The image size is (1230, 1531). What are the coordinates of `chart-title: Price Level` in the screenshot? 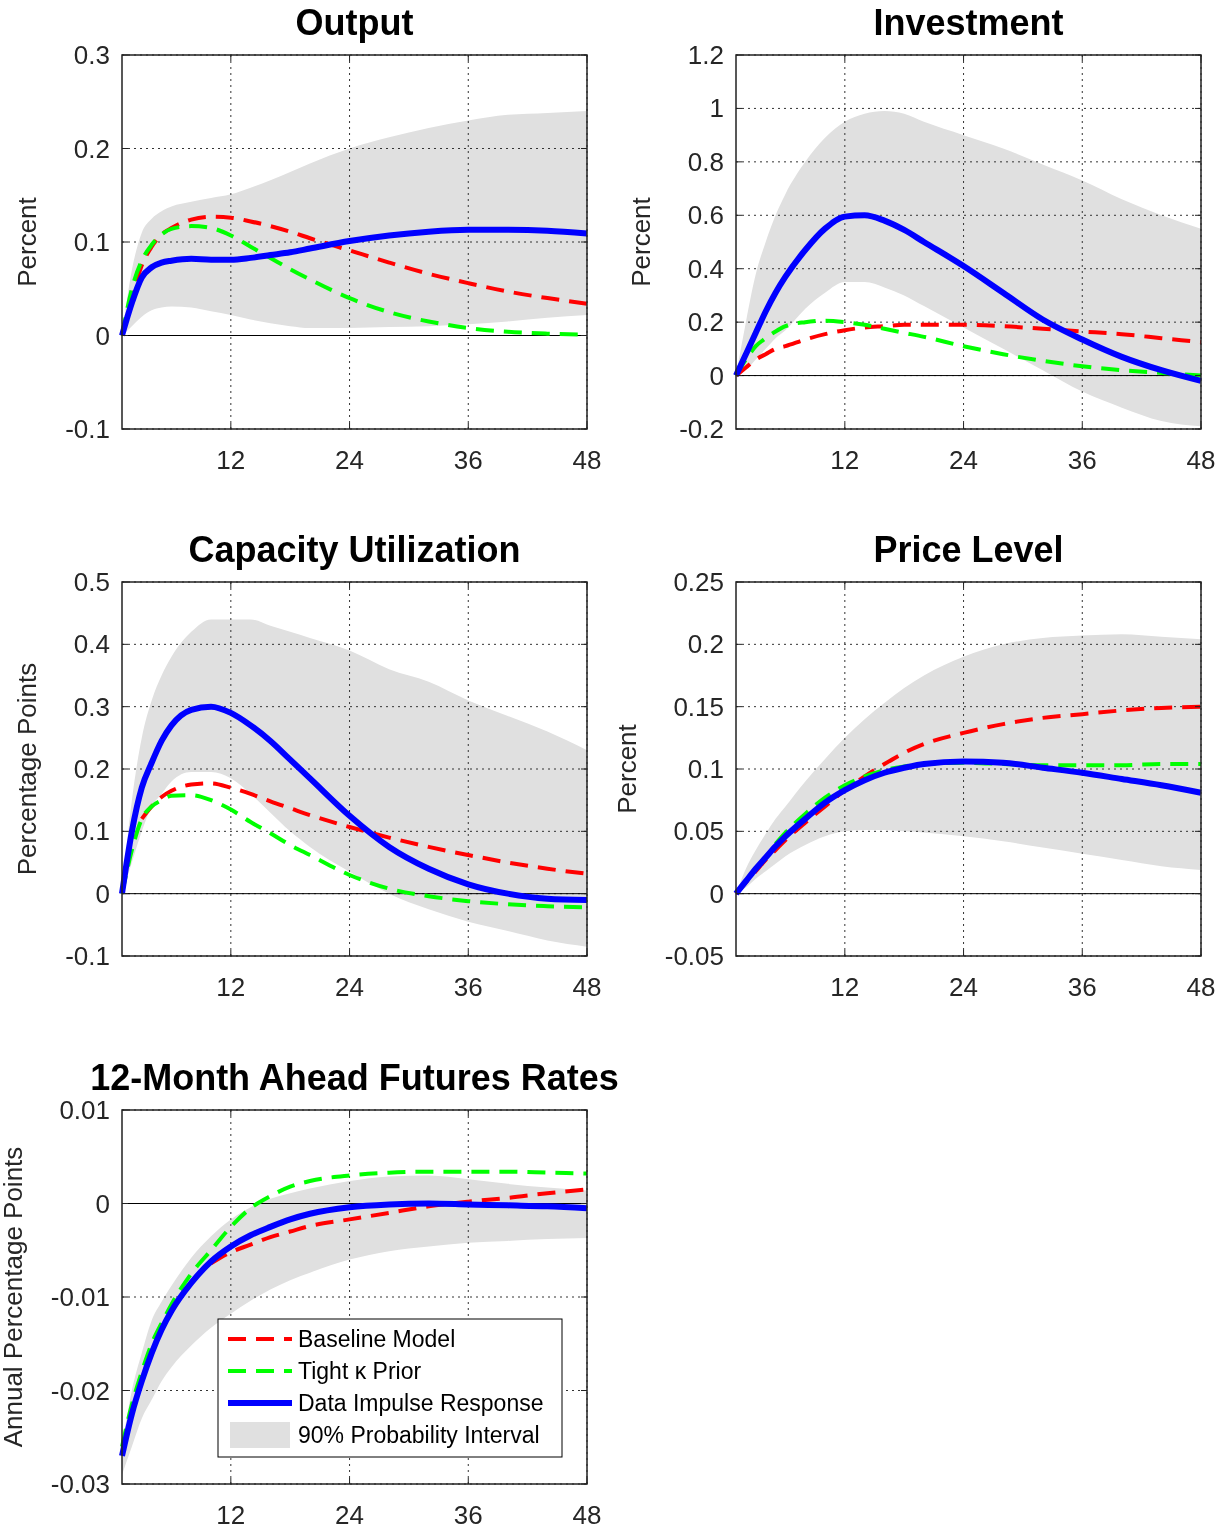 It's located at (968, 549).